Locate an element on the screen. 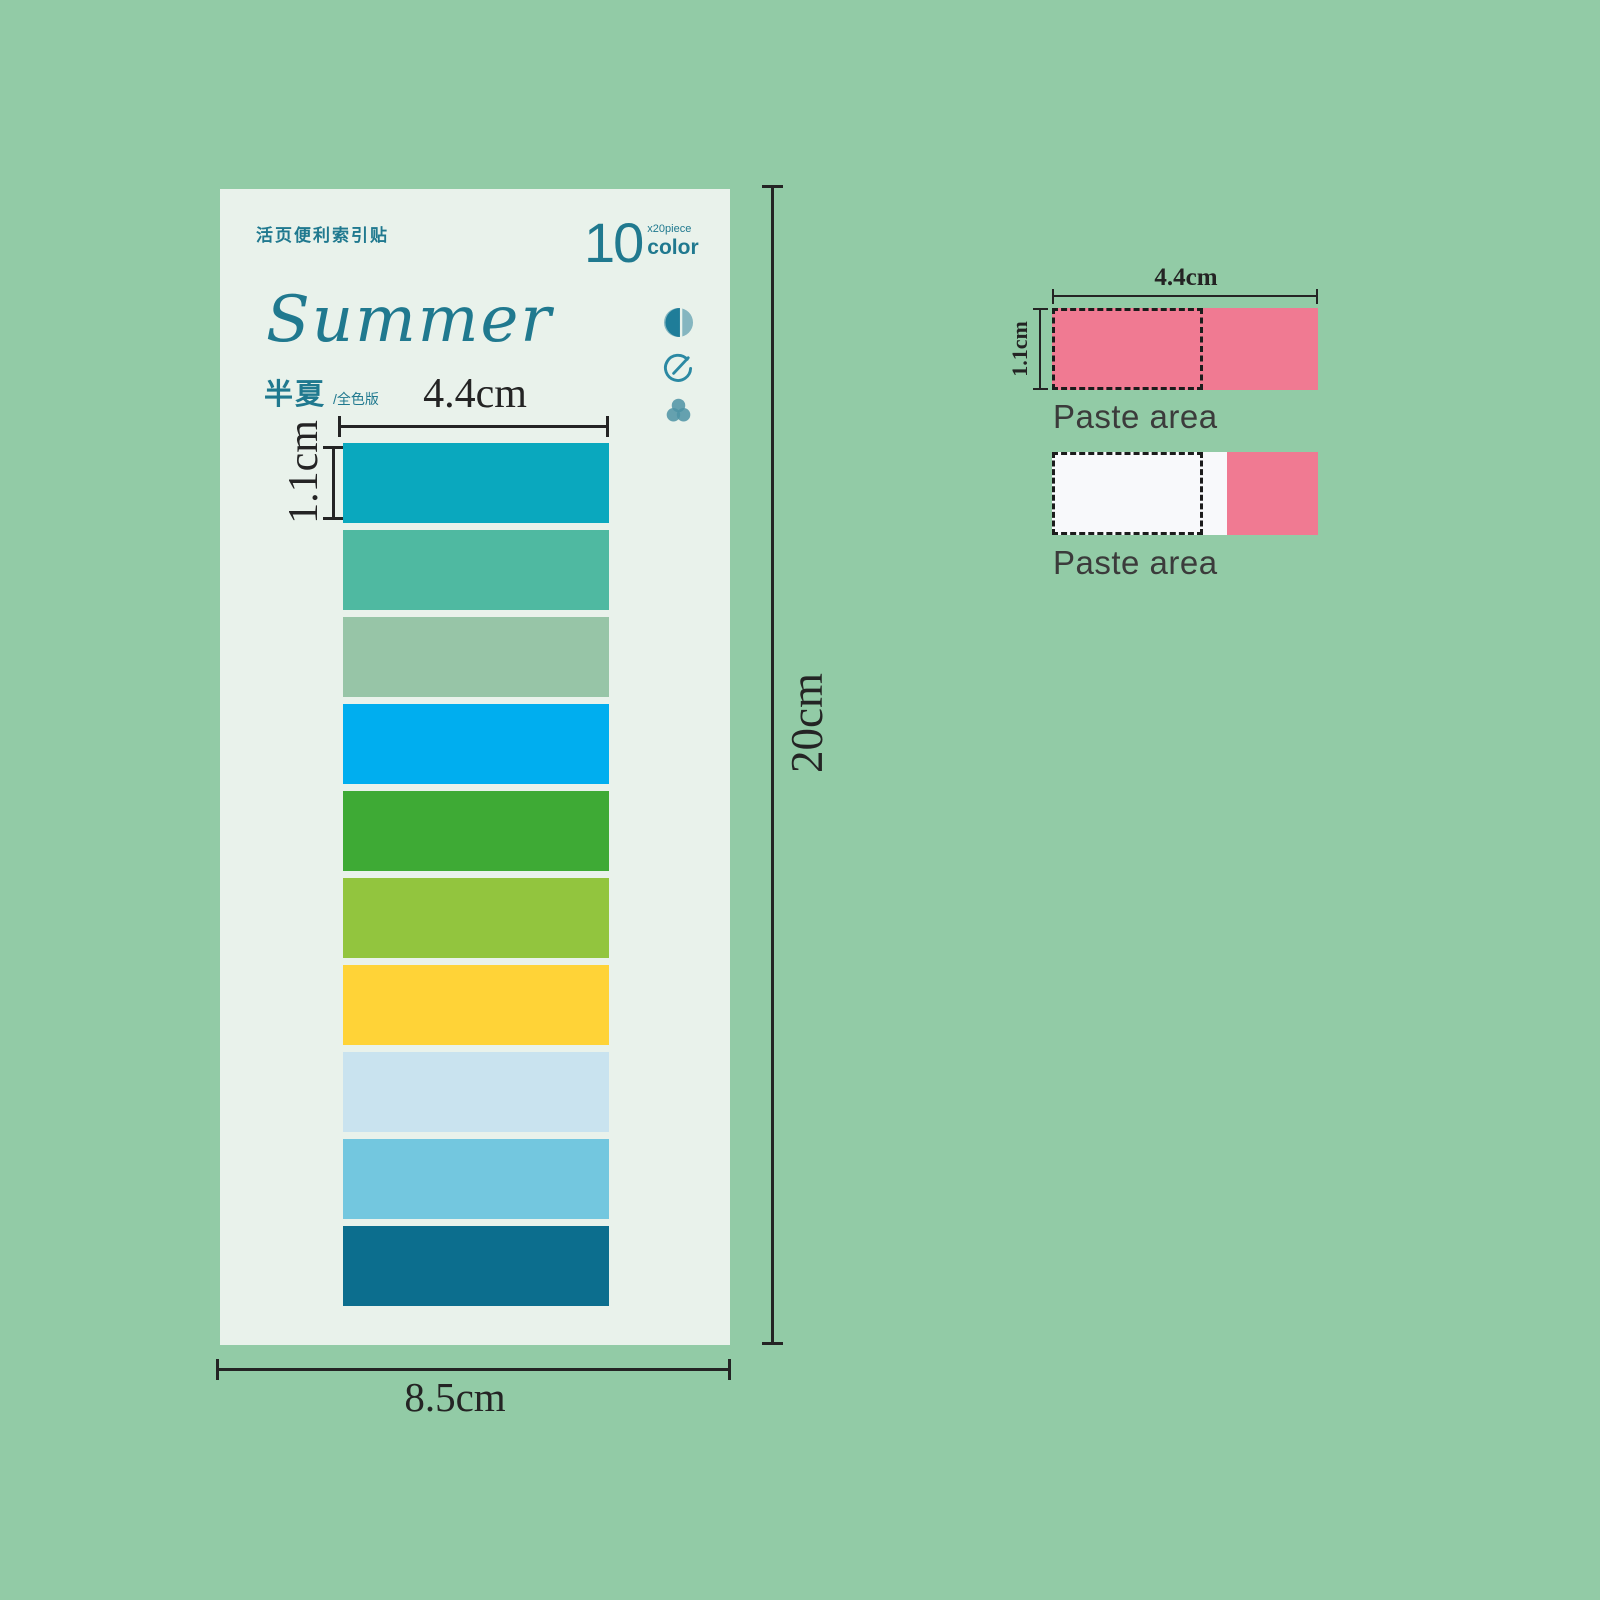 Image resolution: width=1600 pixels, height=1600 pixels. write-icon is located at coordinates (678, 367).